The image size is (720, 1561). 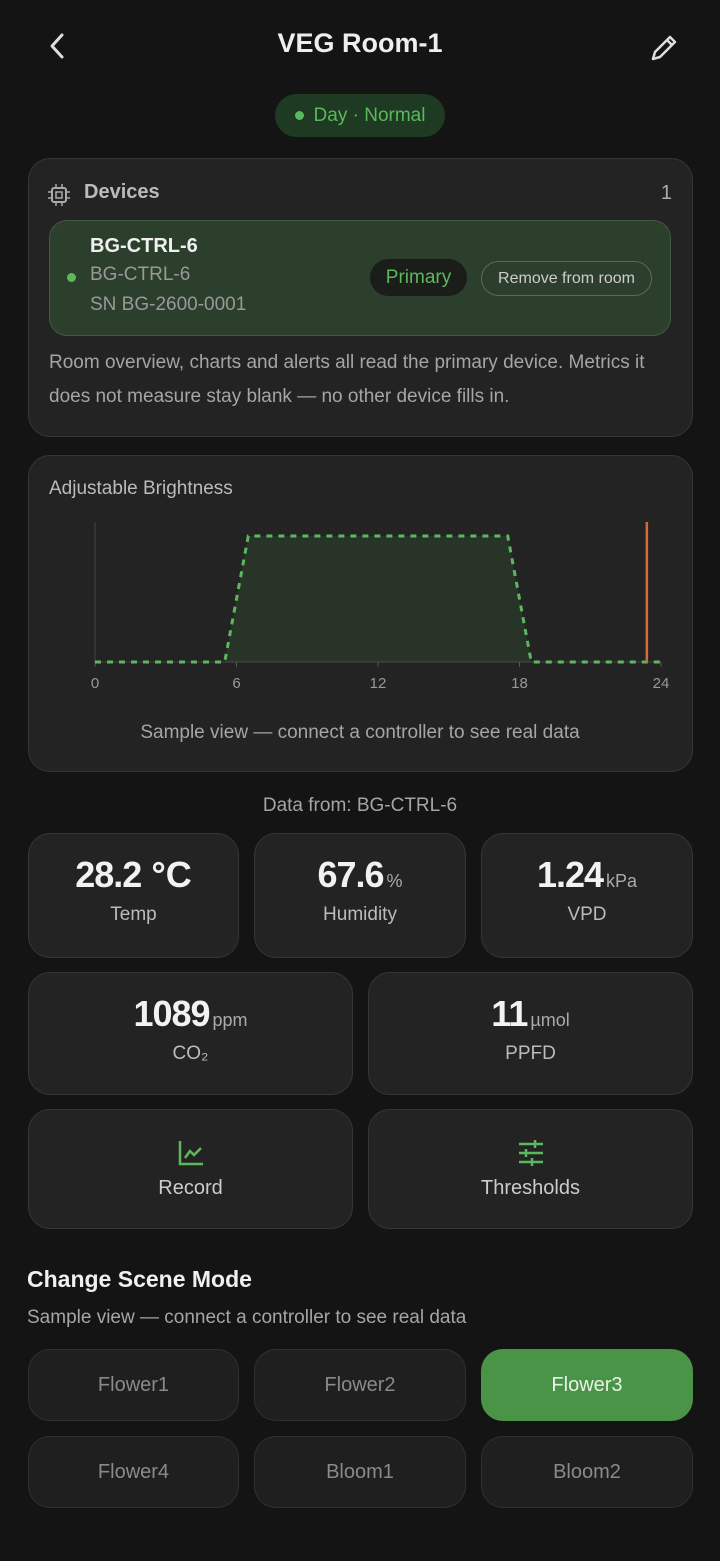 I want to click on x-tick-label: 6, so click(x=236, y=683).